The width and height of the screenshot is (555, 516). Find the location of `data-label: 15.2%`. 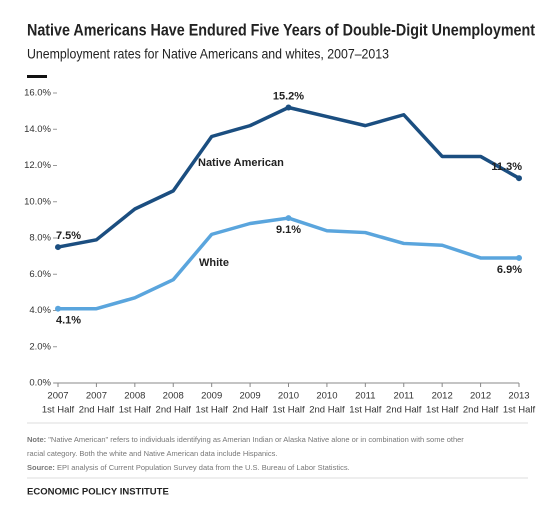

data-label: 15.2% is located at coordinates (288, 96).